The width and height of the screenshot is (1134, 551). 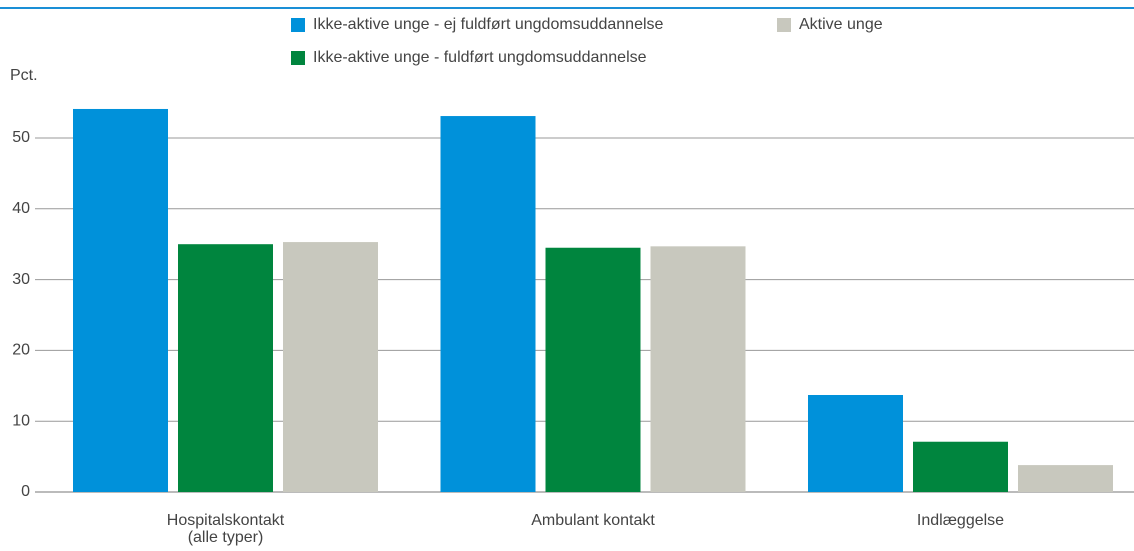 What do you see at coordinates (21, 279) in the screenshot?
I see `y-tick-label: 30` at bounding box center [21, 279].